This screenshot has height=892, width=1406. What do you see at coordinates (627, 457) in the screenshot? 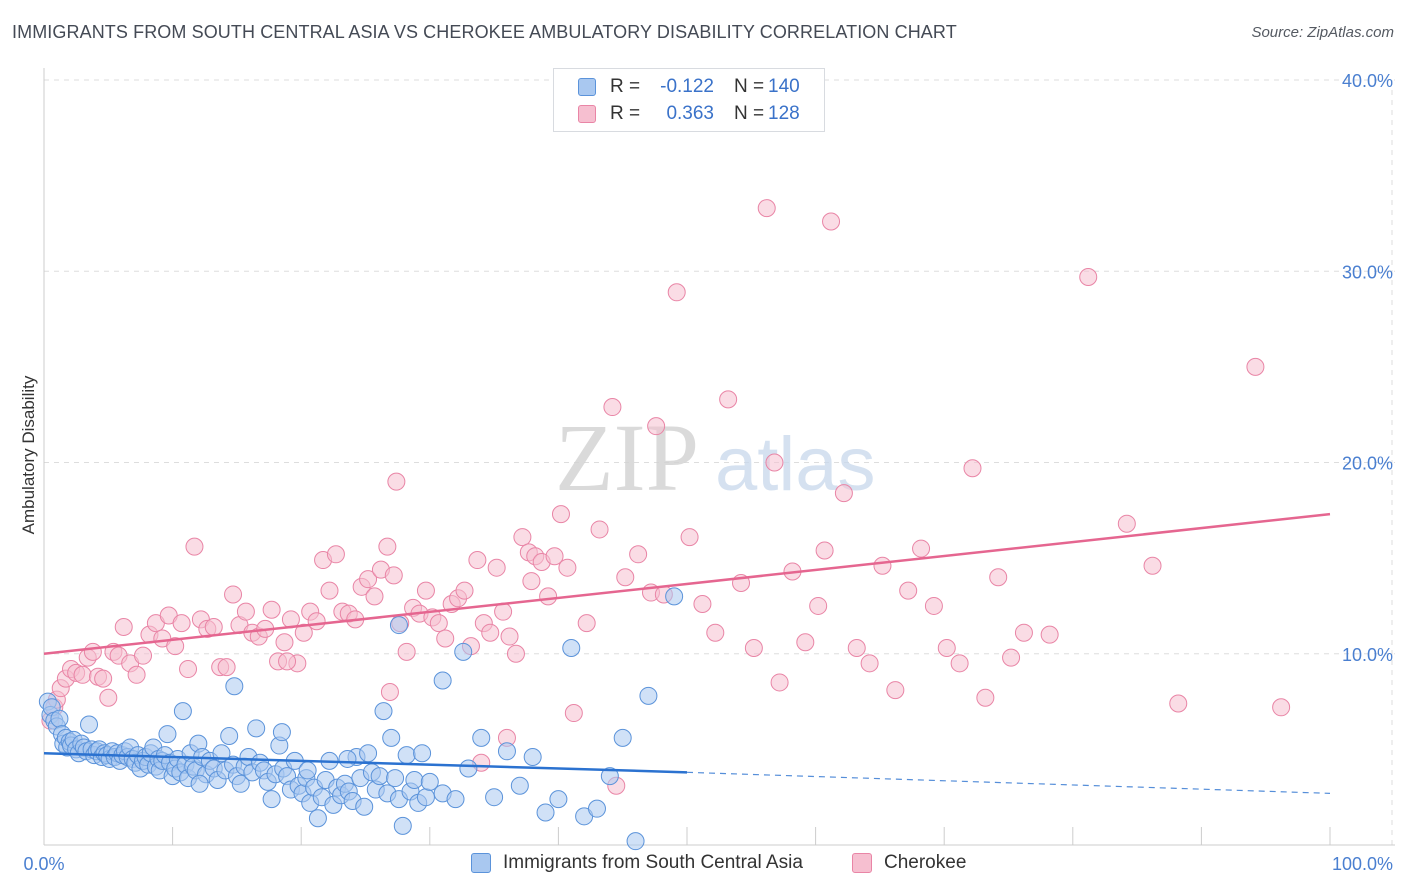
I see `watermark-zip: ZIP` at bounding box center [627, 457].